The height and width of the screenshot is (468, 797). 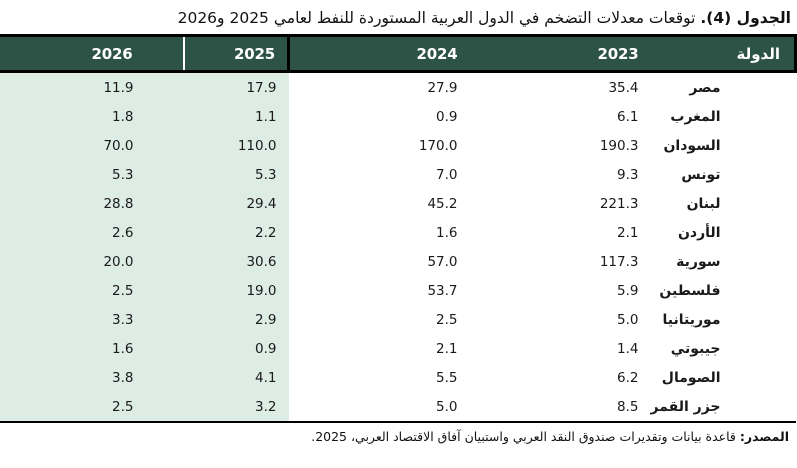 I want to click on cell-2023: 1.4, so click(x=628, y=348).